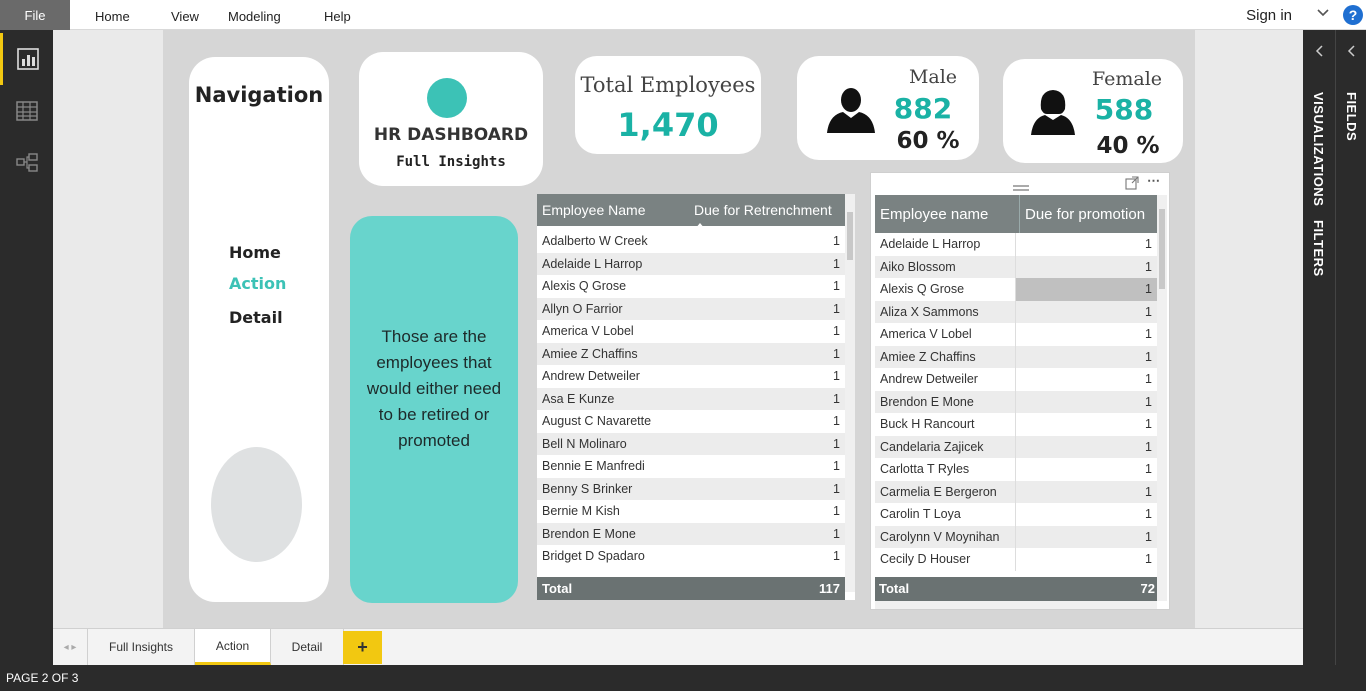 Image resolution: width=1366 pixels, height=691 pixels. Describe the element at coordinates (451, 162) in the screenshot. I see `dashboard-subtitle: Full Insights` at that location.